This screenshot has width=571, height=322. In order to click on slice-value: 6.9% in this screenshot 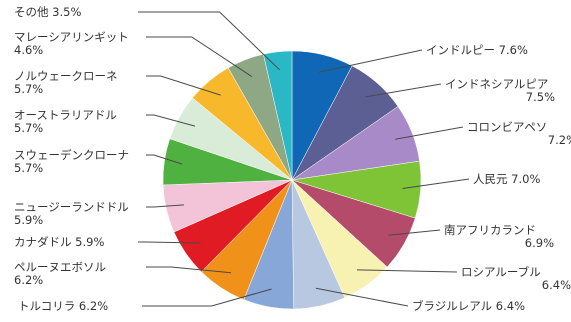, I will do `click(539, 243)`.